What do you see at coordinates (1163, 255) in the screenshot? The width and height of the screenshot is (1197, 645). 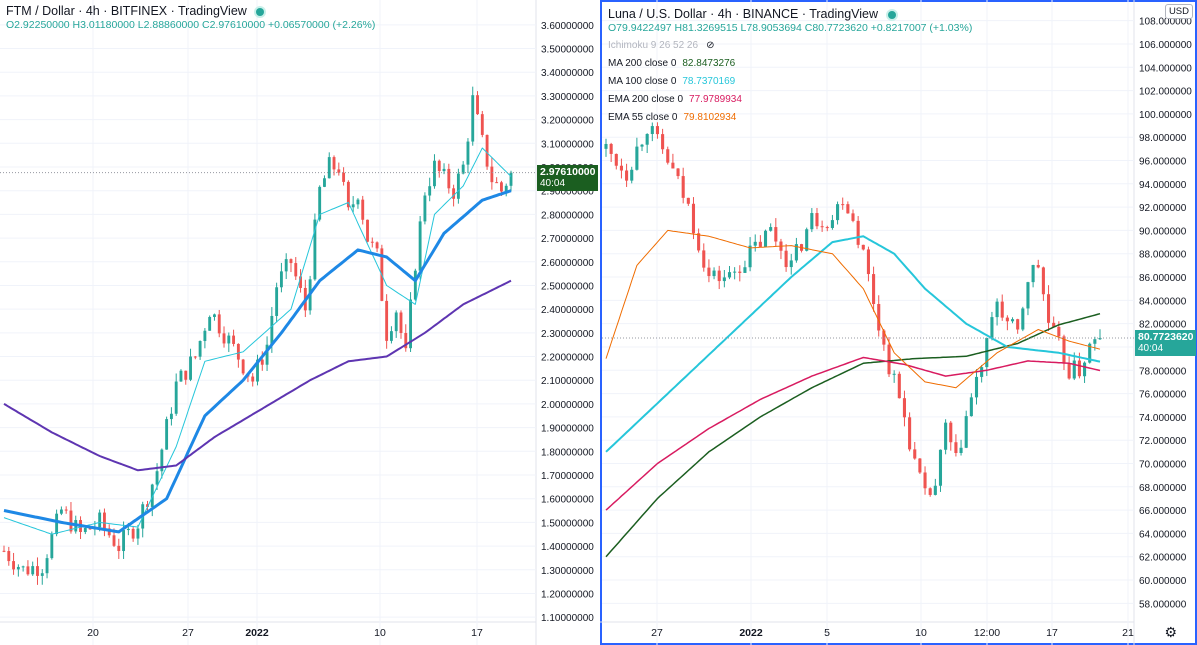 I see `y-tick-label: 88.000000` at bounding box center [1163, 255].